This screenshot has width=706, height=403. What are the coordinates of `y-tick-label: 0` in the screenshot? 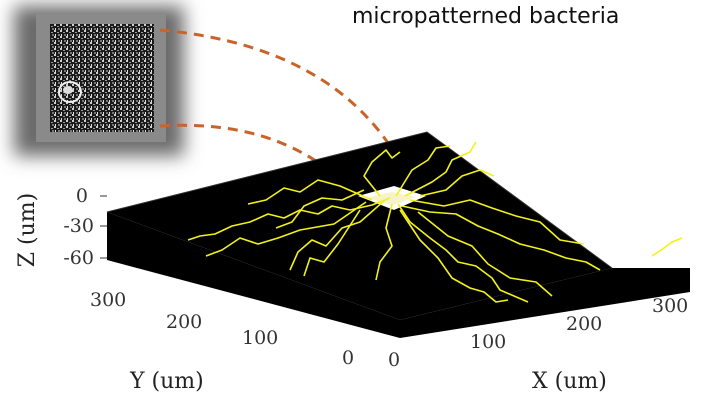 It's located at (348, 358).